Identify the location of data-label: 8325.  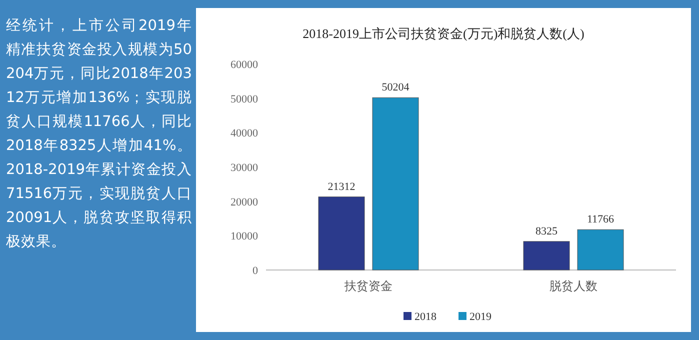
(547, 231).